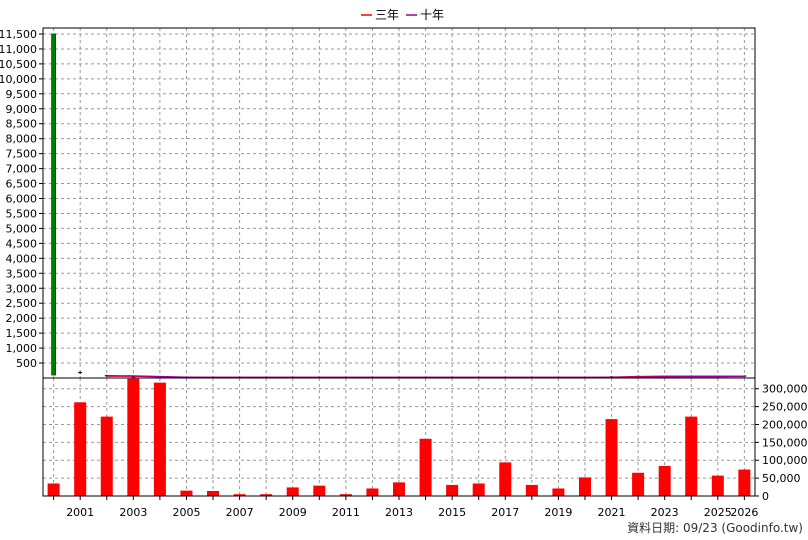  What do you see at coordinates (22, 303) in the screenshot?
I see `price-ytick-label: 2,500` at bounding box center [22, 303].